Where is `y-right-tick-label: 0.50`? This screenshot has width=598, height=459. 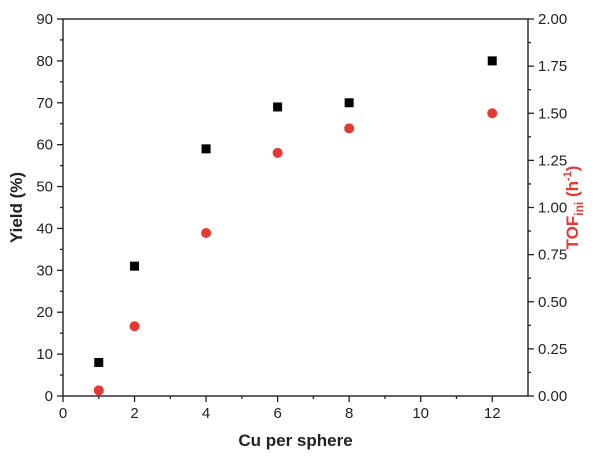
y-right-tick-label: 0.50 is located at coordinates (552, 302).